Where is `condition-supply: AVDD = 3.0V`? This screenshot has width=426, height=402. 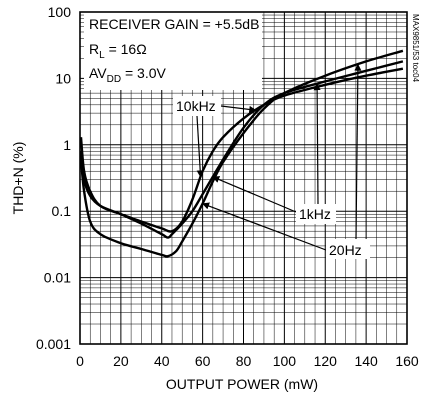
condition-supply: AVDD = 3.0V is located at coordinates (128, 75).